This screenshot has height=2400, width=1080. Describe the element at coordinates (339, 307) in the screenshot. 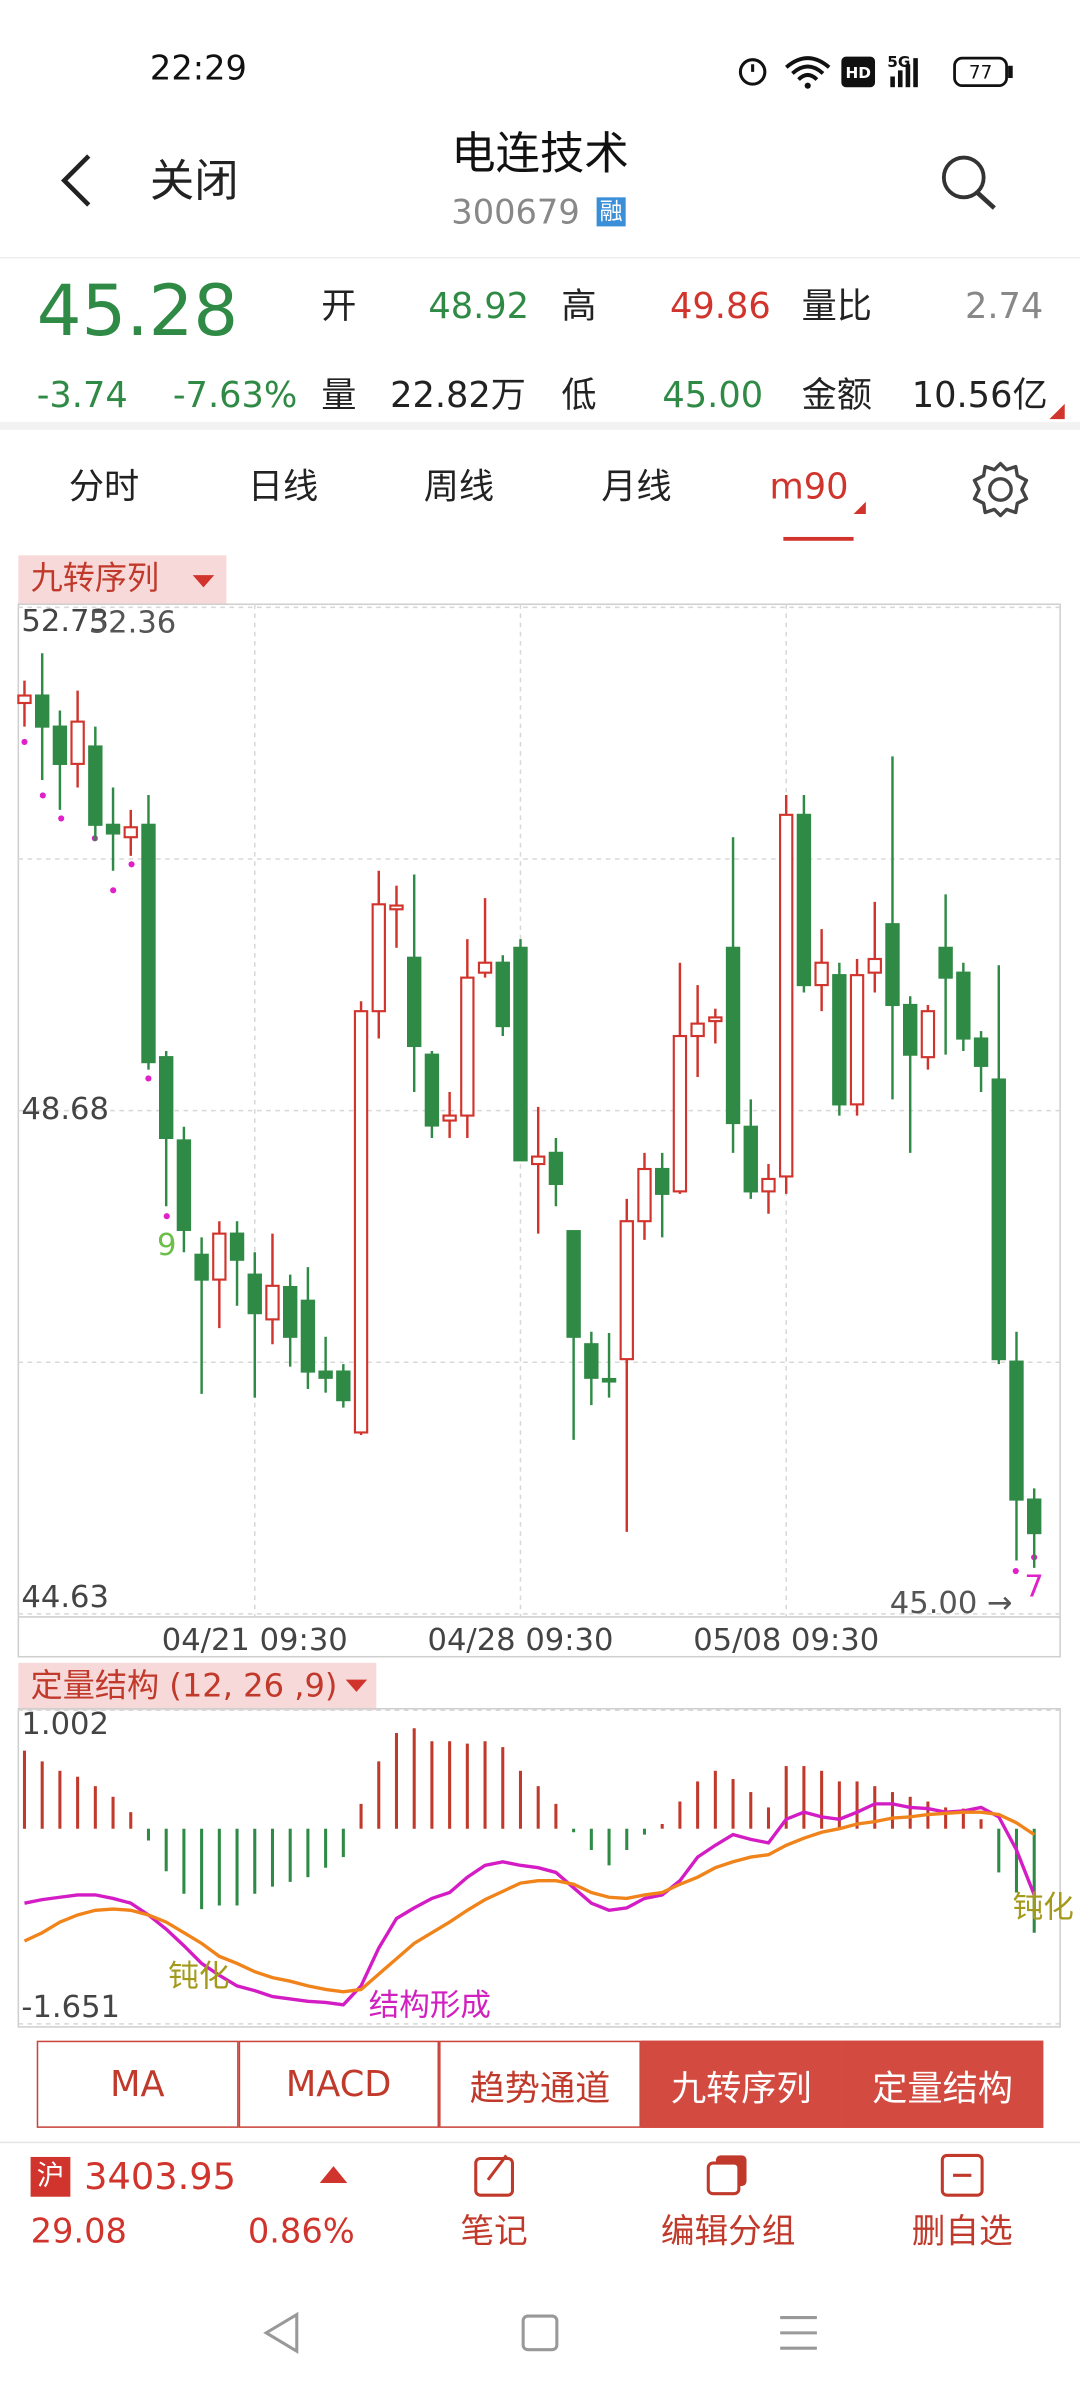

I see `open-label: 开` at that location.